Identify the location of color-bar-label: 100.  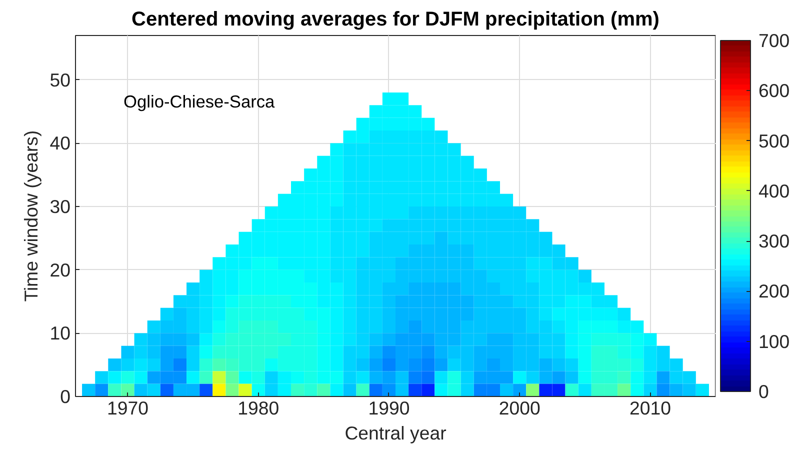
(774, 341).